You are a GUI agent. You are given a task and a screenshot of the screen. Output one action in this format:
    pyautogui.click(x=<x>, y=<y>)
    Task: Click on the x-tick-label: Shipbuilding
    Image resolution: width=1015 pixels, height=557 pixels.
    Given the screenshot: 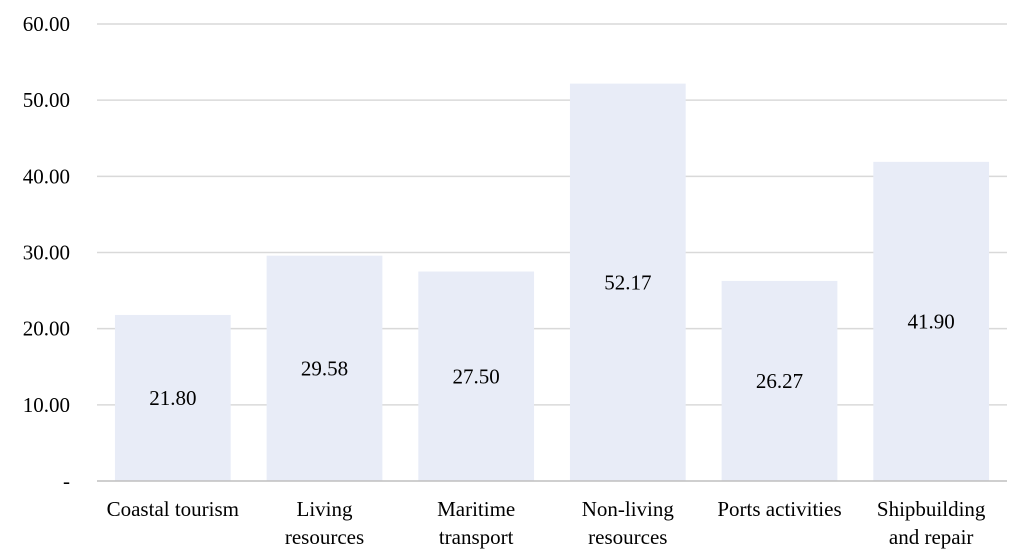 What is the action you would take?
    pyautogui.click(x=931, y=509)
    